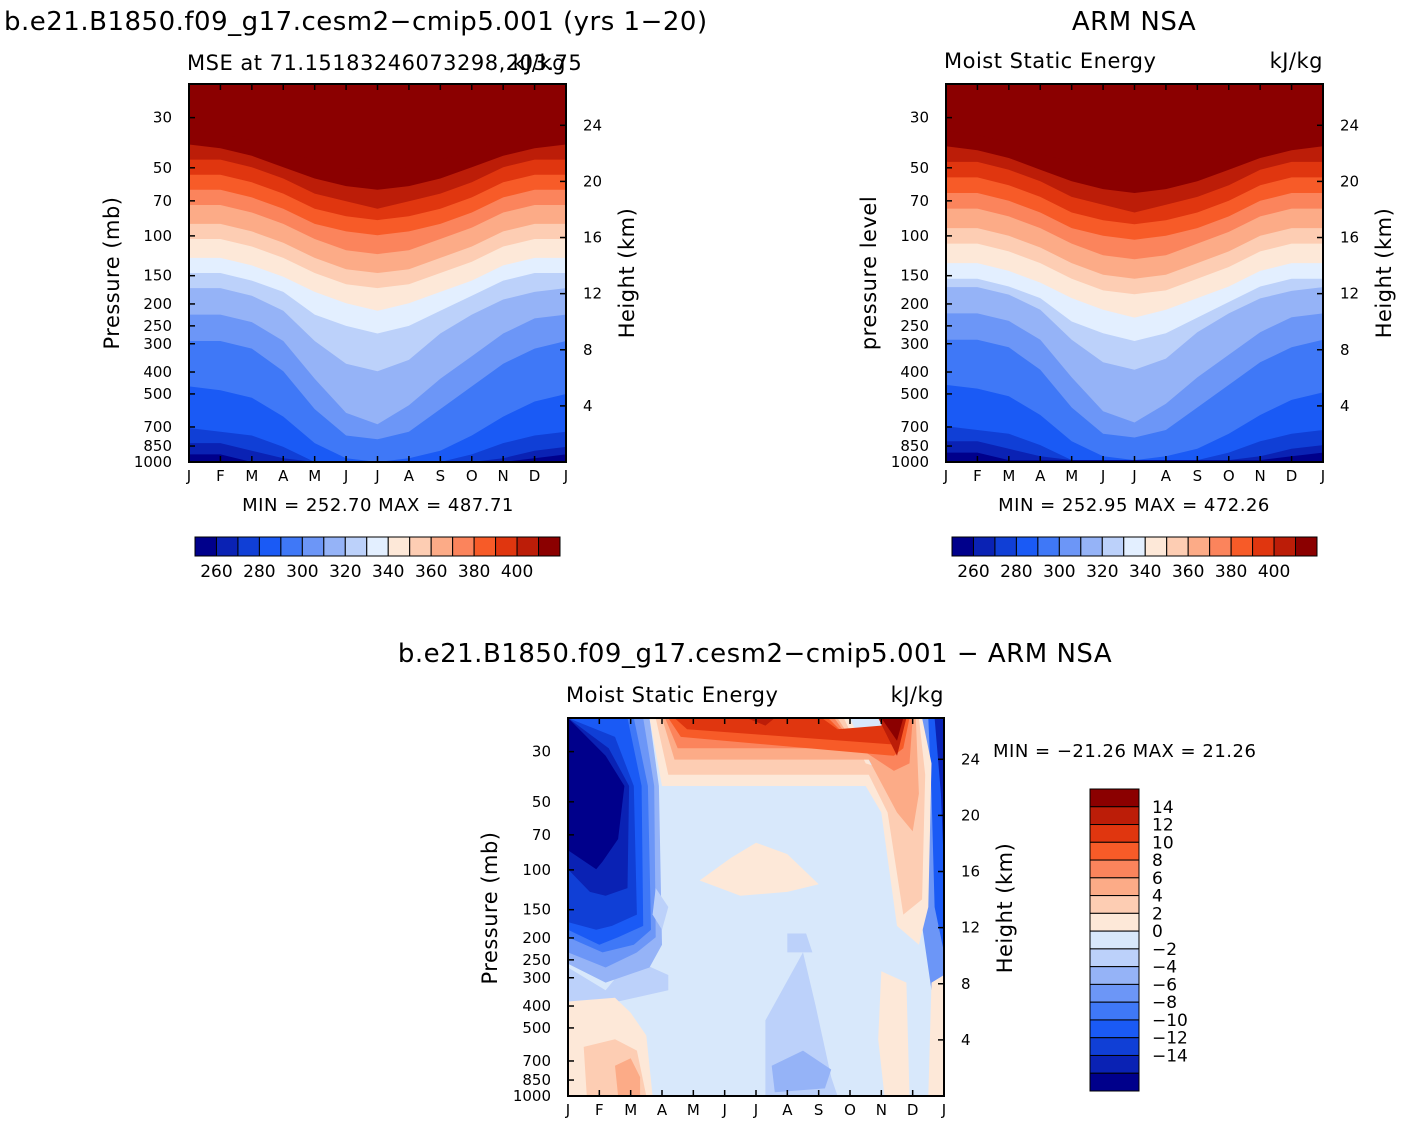 The image size is (1401, 1132). What do you see at coordinates (536, 938) in the screenshot?
I see `bottom-pressure-tick-label: 200` at bounding box center [536, 938].